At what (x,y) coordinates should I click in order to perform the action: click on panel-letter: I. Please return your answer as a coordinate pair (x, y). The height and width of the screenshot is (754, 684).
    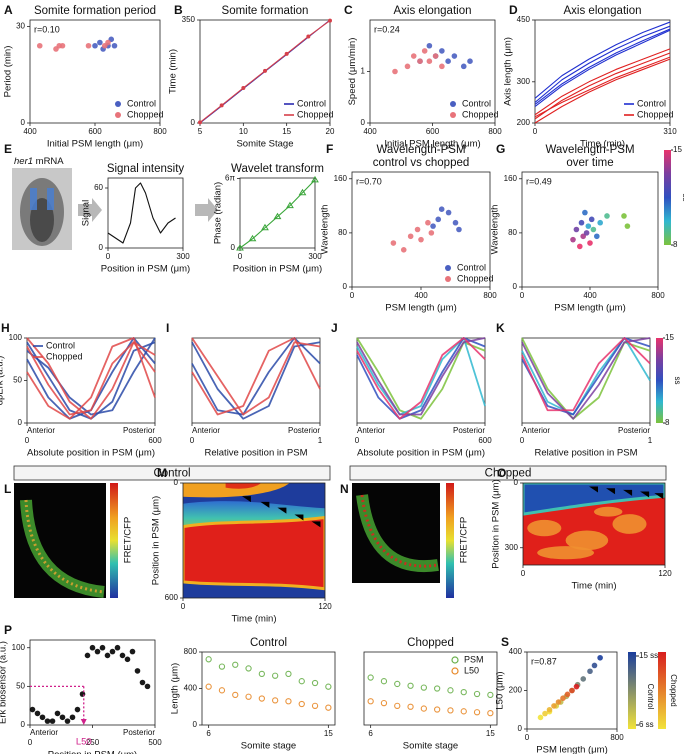
    Looking at the image, I should click on (167, 328).